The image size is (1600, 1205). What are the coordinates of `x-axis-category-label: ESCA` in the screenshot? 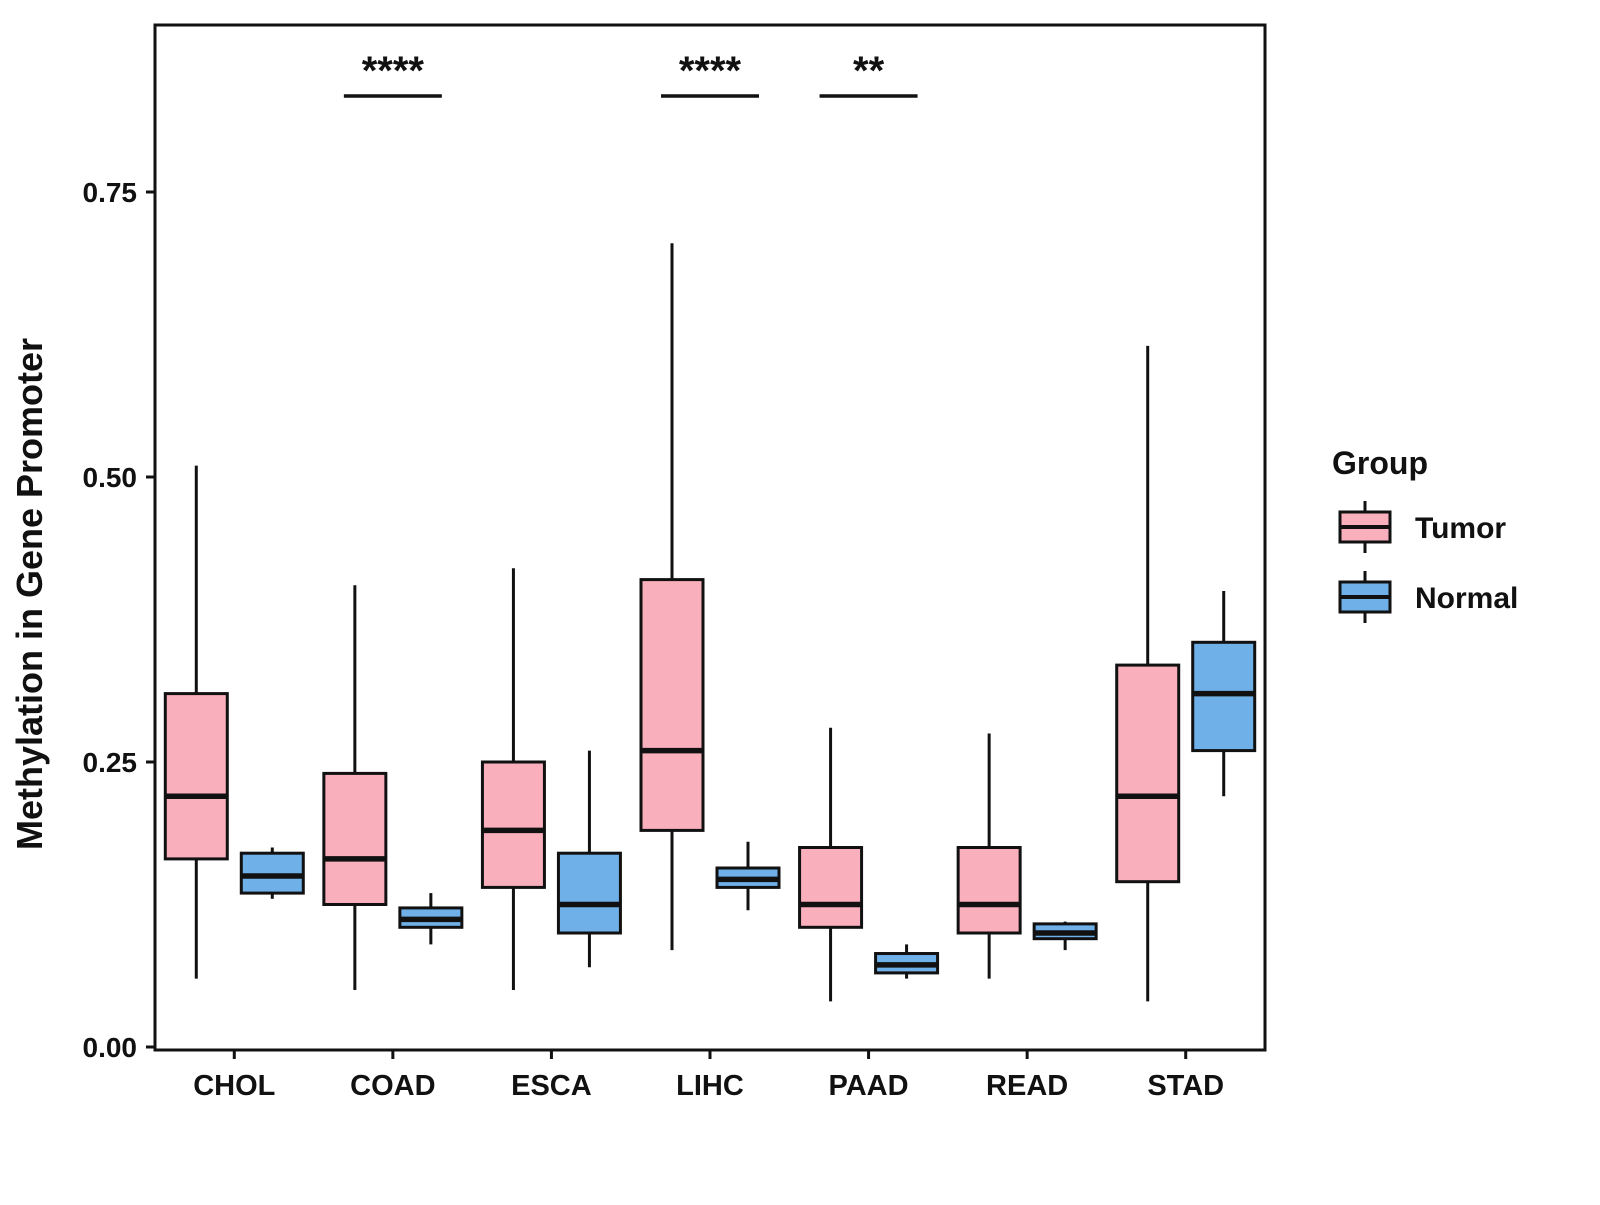 It's located at (551, 1086).